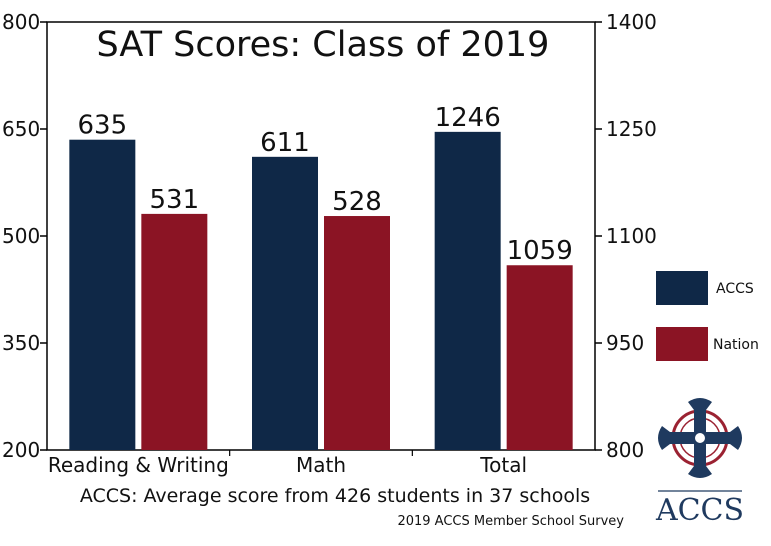 This screenshot has height=546, width=771. What do you see at coordinates (287, 463) in the screenshot?
I see `x-axis-labels: Reading & Writing Math Total` at bounding box center [287, 463].